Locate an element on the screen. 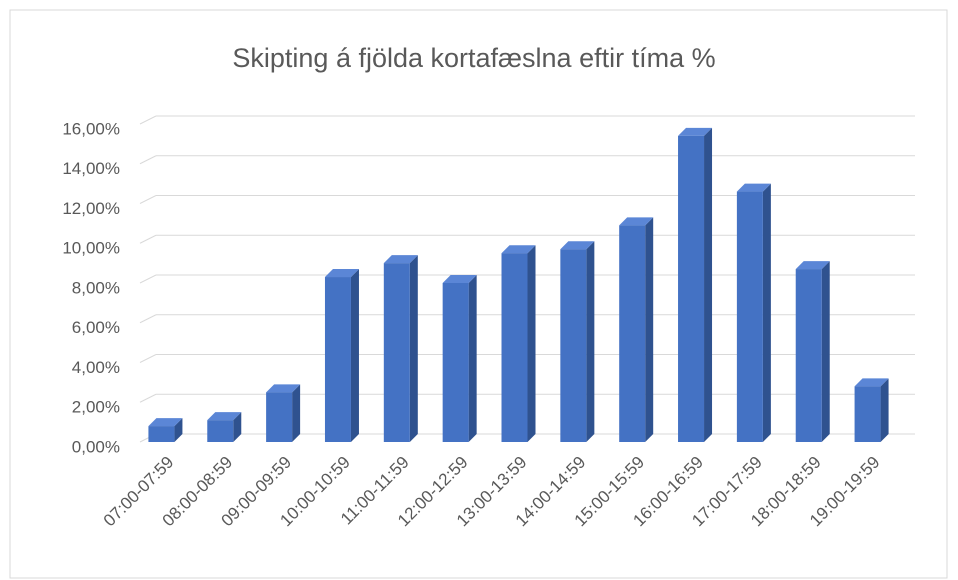  y-tick-label: 2,00% is located at coordinates (96, 407).